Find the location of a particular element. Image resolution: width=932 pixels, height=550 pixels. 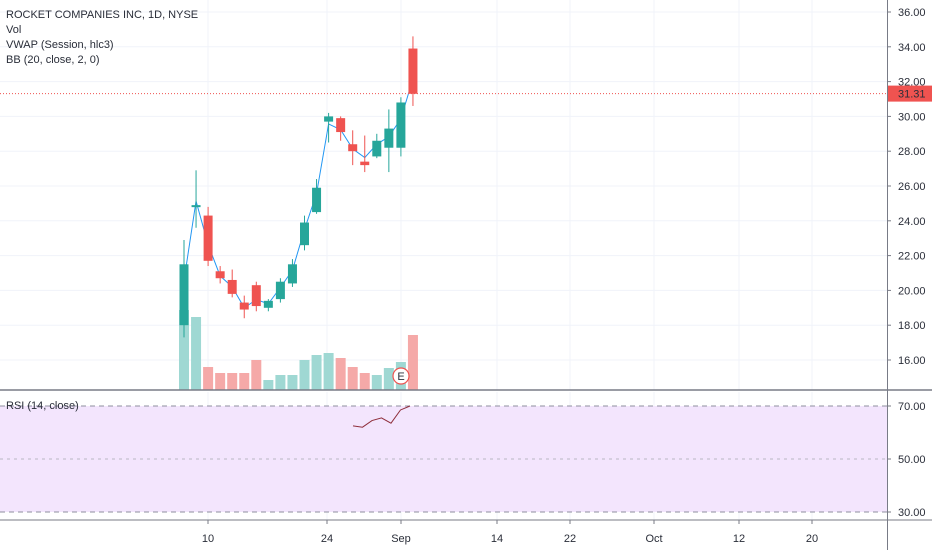

price-tick-label: 34.00 is located at coordinates (912, 48).